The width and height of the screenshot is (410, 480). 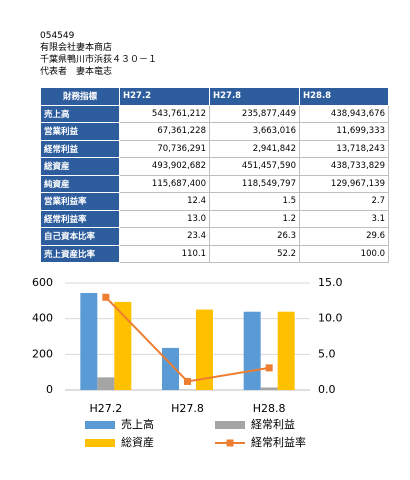 What do you see at coordinates (344, 253) in the screenshot?
I see `table-cell: 100.0` at bounding box center [344, 253].